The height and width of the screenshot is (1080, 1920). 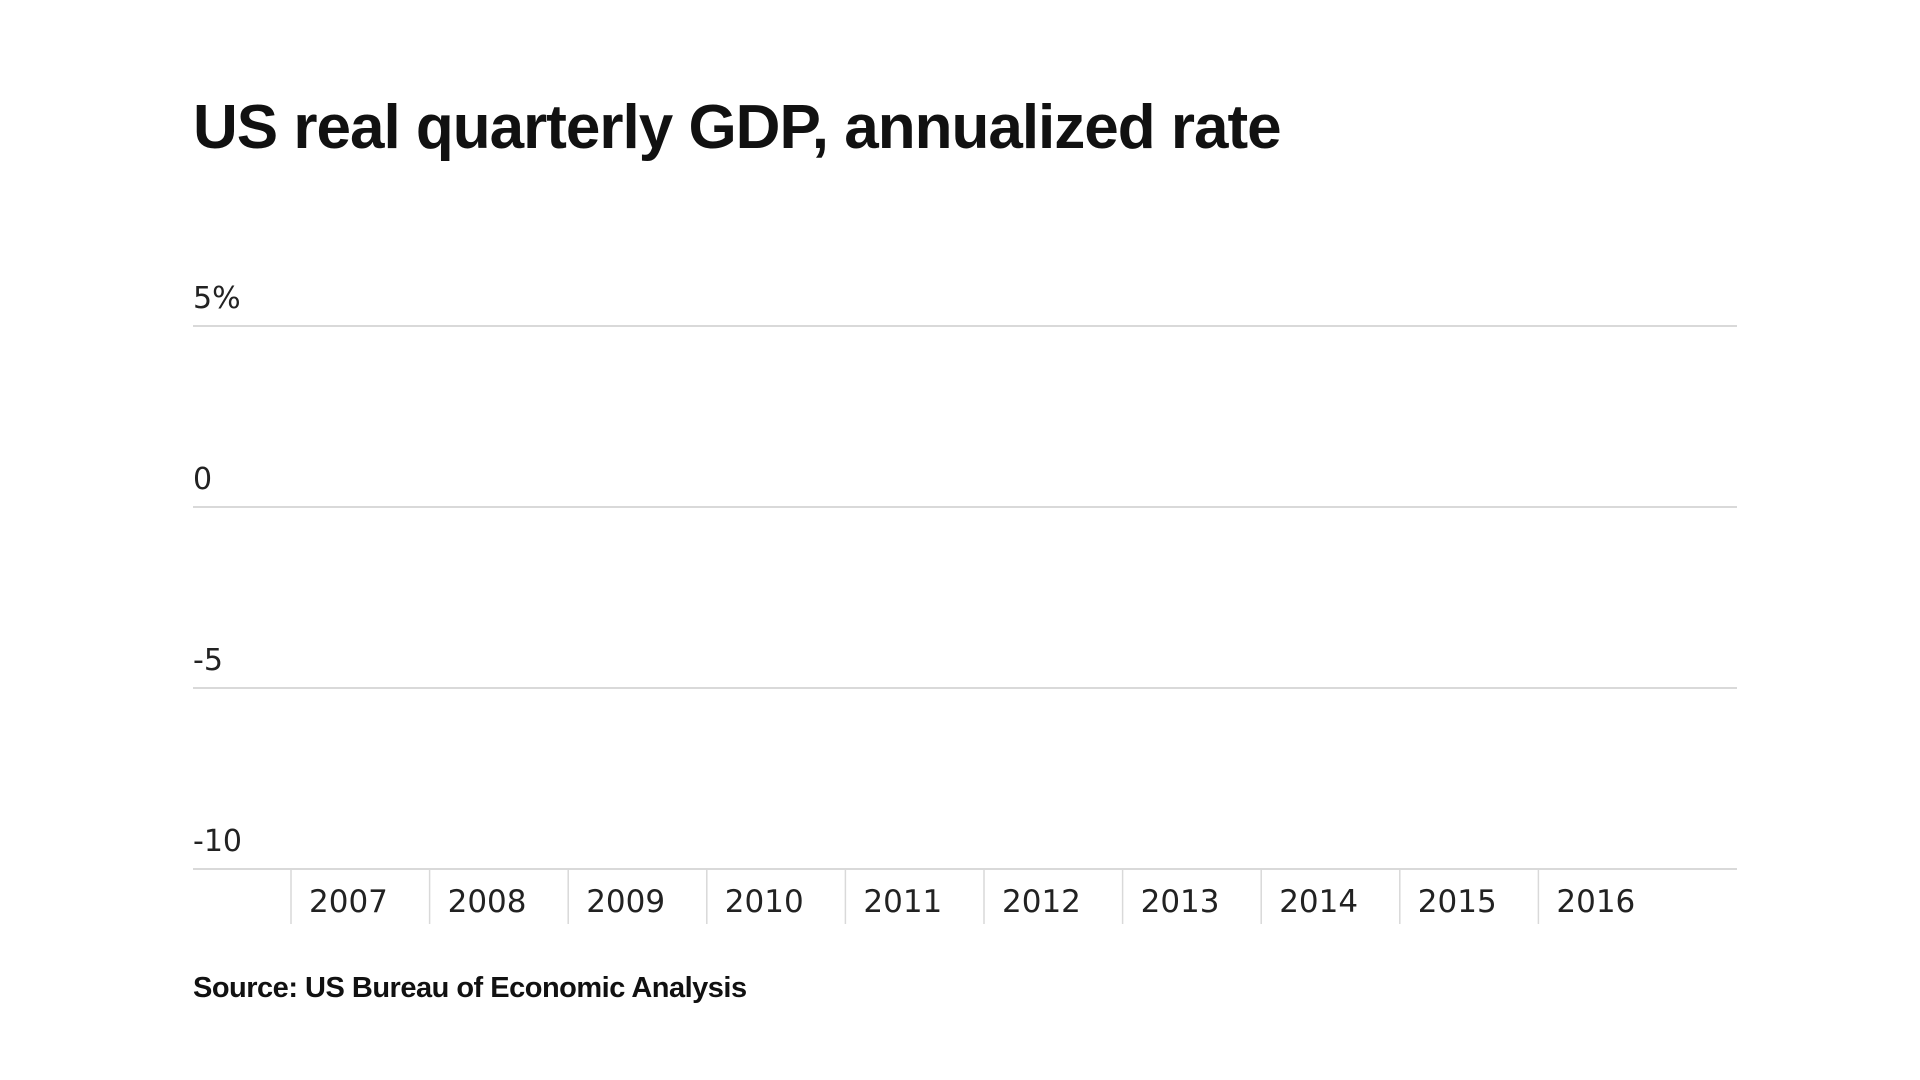 What do you see at coordinates (217, 570) in the screenshot?
I see `y-axis-ticks: 5% 0 -5 -10` at bounding box center [217, 570].